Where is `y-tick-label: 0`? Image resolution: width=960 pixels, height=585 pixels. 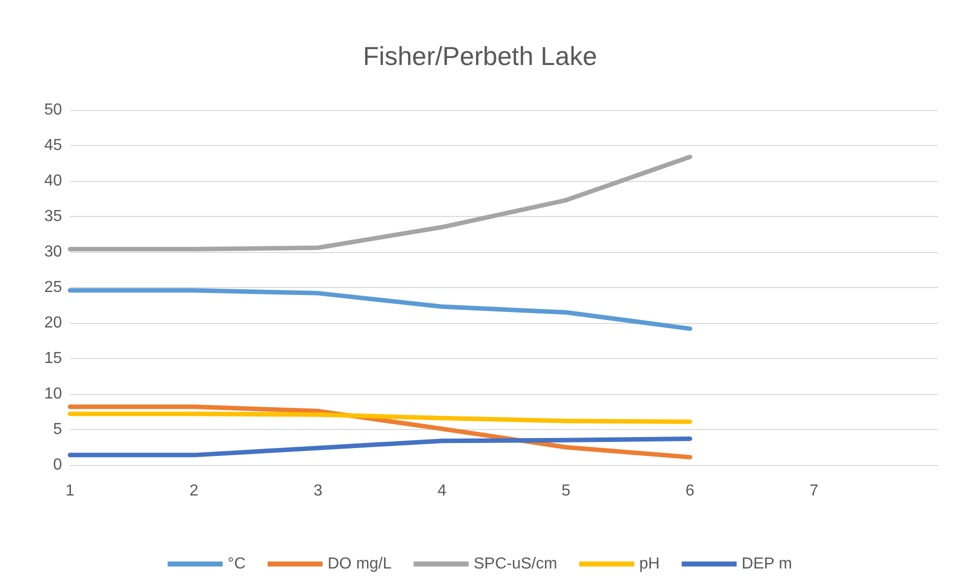 y-tick-label: 0 is located at coordinates (57, 465).